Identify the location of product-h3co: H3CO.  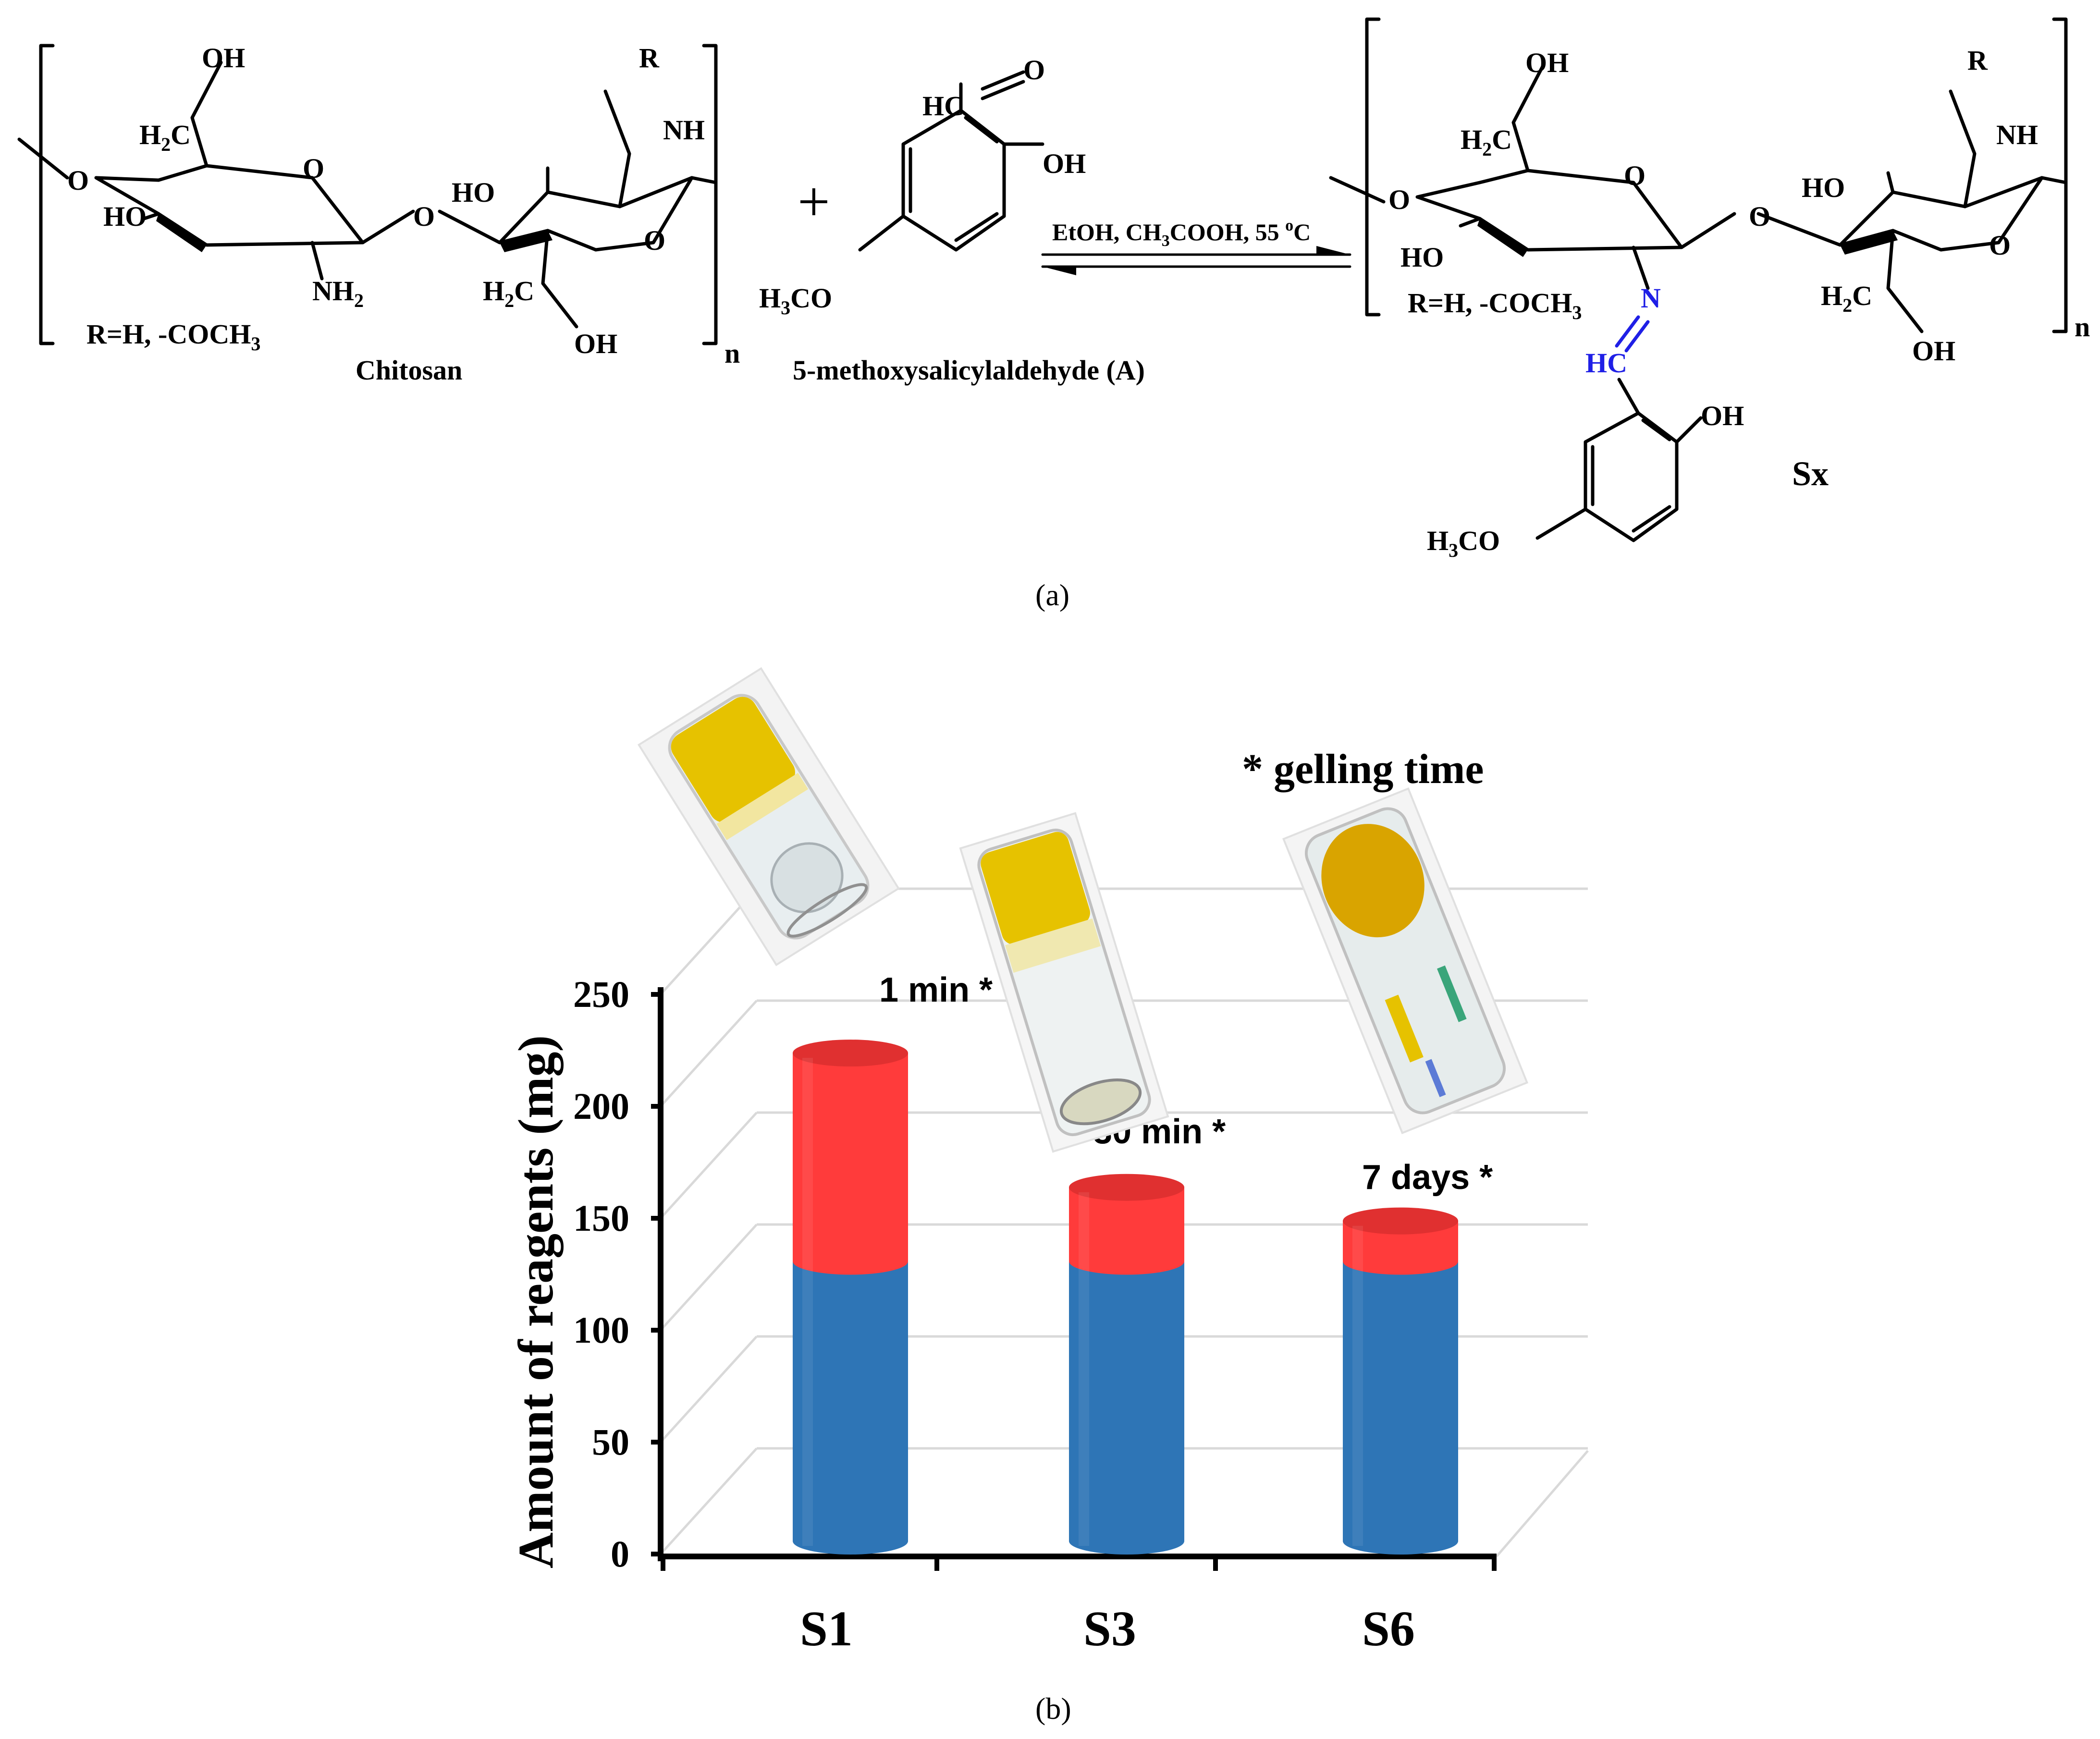
(1463, 543).